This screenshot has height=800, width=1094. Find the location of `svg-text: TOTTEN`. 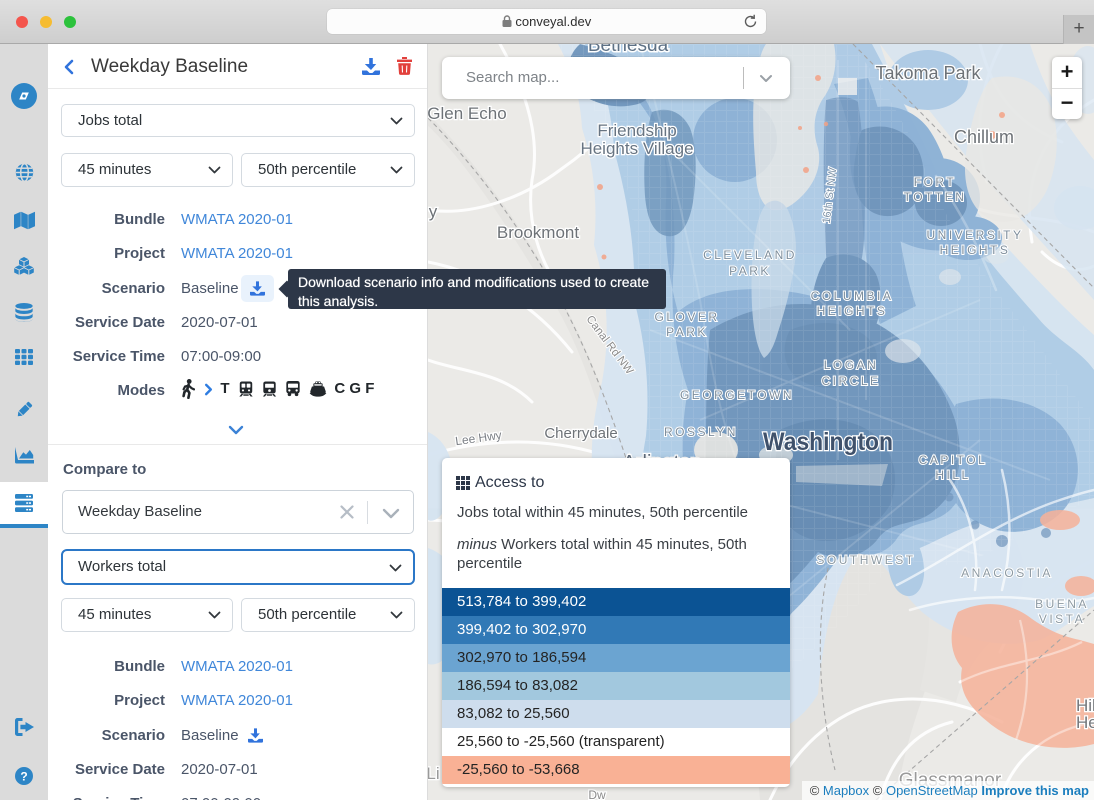

svg-text: TOTTEN is located at coordinates (935, 197).